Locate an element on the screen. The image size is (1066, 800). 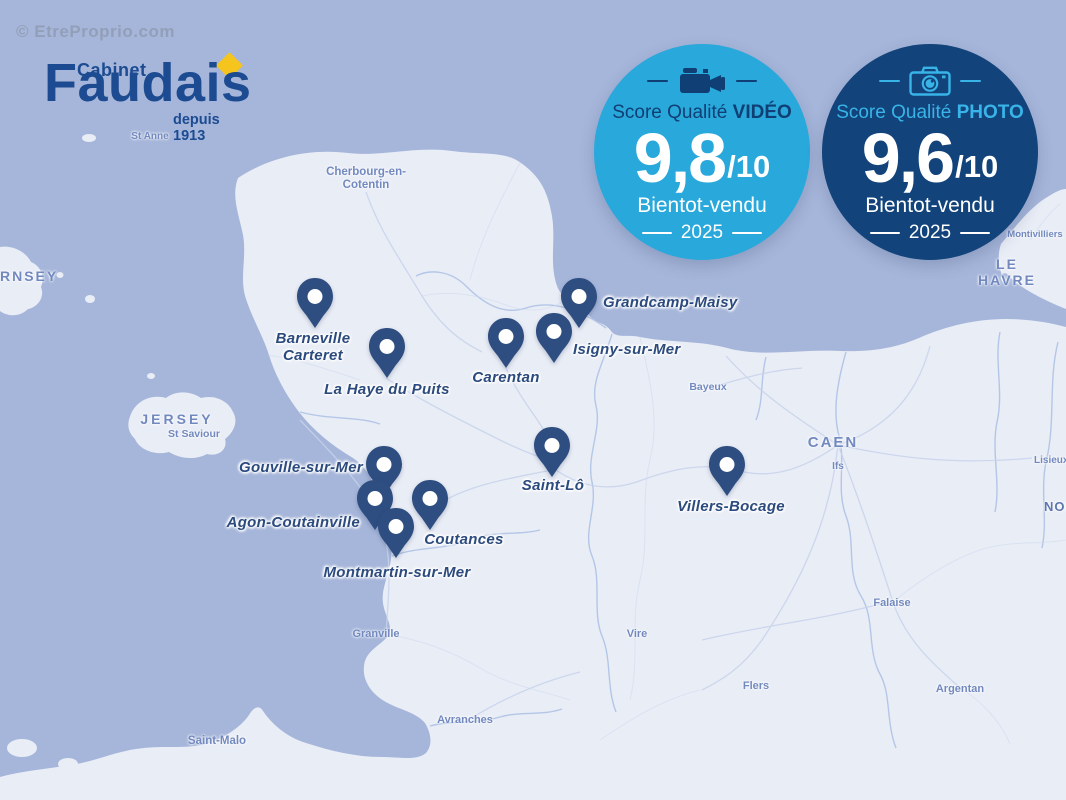
pin-label-montmartin-sur-mer: Montmartin-sur-Mer is located at coordinates (397, 572).